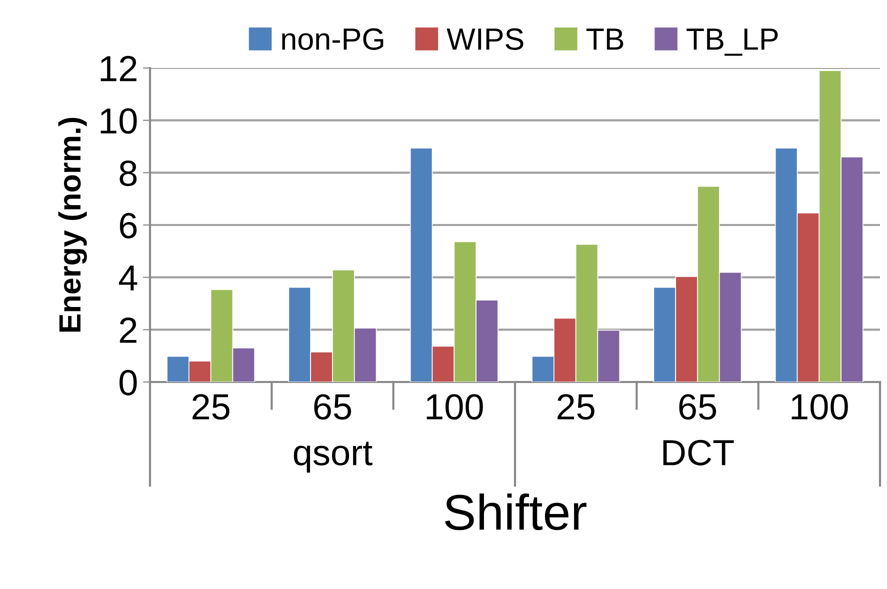 The height and width of the screenshot is (589, 887). What do you see at coordinates (605, 39) in the screenshot?
I see `legend-label: TB` at bounding box center [605, 39].